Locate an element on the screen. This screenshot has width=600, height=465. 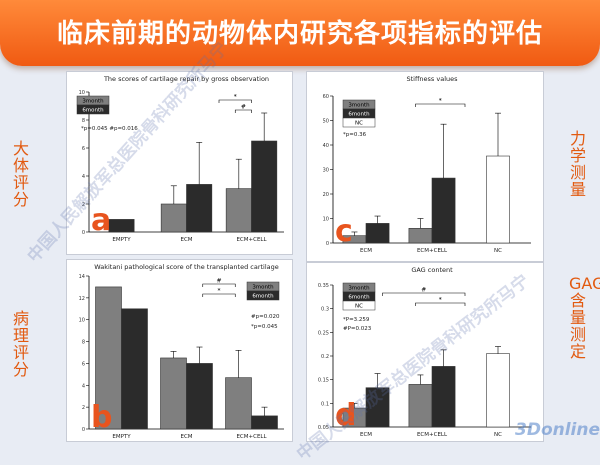
y-tick-label: 0.15 is located at coordinates (323, 381).